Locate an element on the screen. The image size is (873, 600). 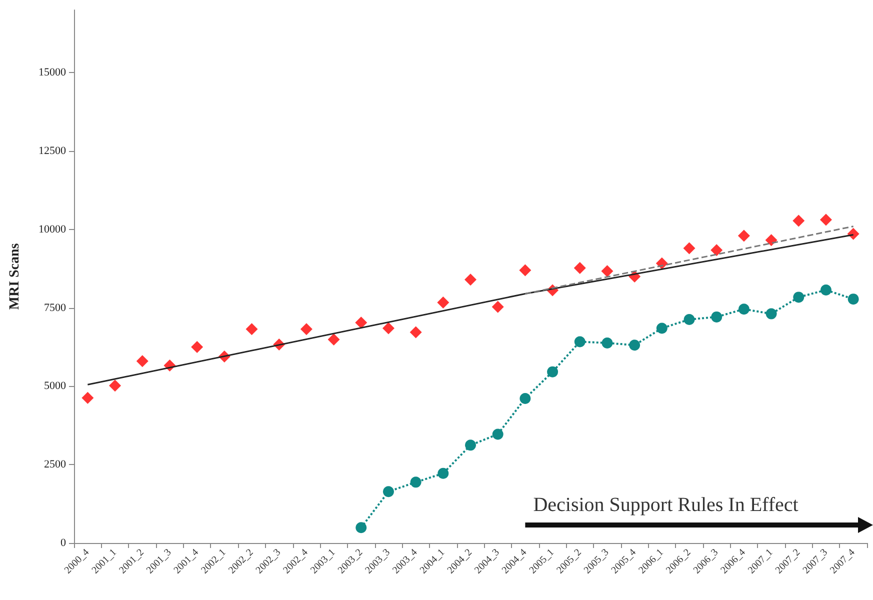
annotation: Decision Support Rules In Effect is located at coordinates (665, 505).